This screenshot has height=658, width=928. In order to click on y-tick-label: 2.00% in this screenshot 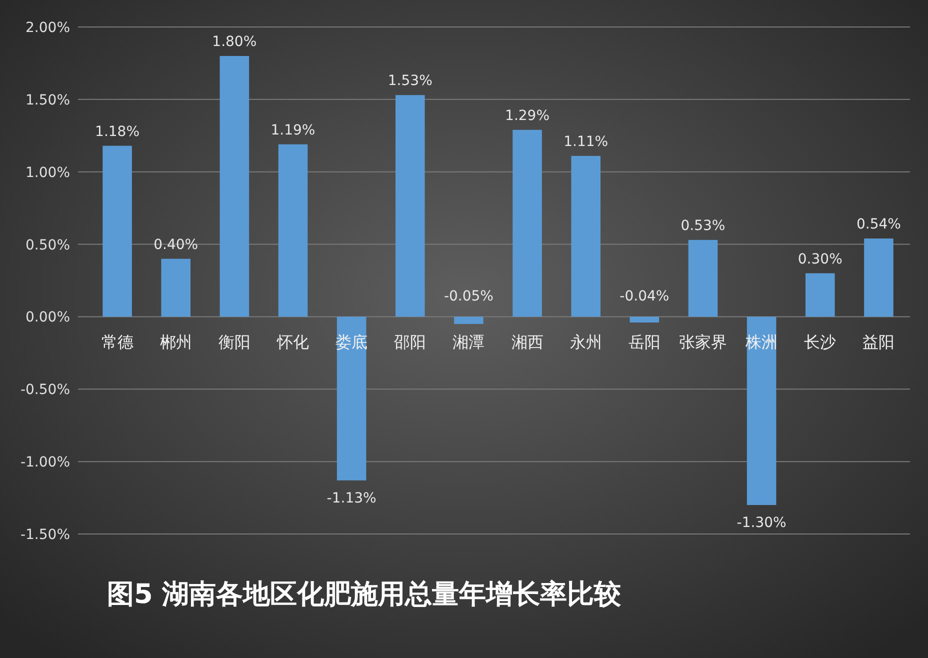, I will do `click(48, 28)`.